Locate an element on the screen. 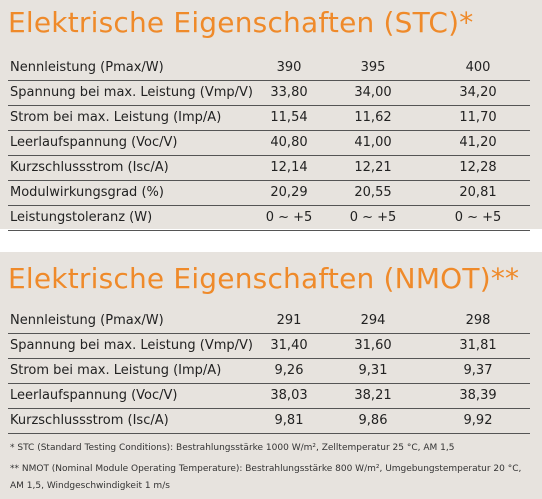 The width and height of the screenshot is (542, 499). cell-value: 9,31 is located at coordinates (373, 370).